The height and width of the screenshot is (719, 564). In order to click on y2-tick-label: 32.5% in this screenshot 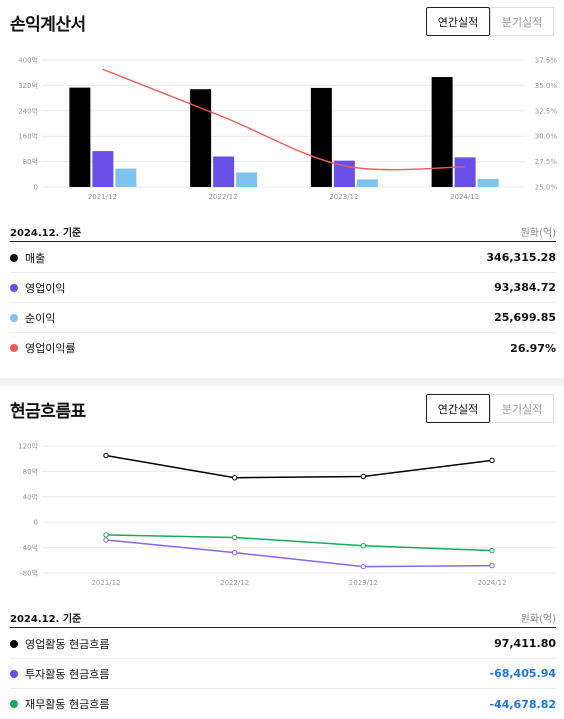, I will do `click(546, 111)`.